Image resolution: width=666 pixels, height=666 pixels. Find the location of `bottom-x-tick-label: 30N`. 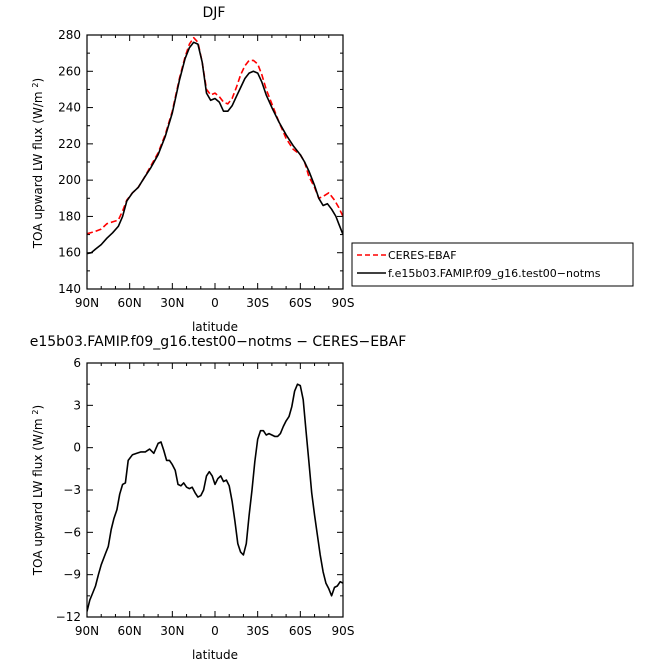

bottom-x-tick-label: 30N is located at coordinates (172, 631).